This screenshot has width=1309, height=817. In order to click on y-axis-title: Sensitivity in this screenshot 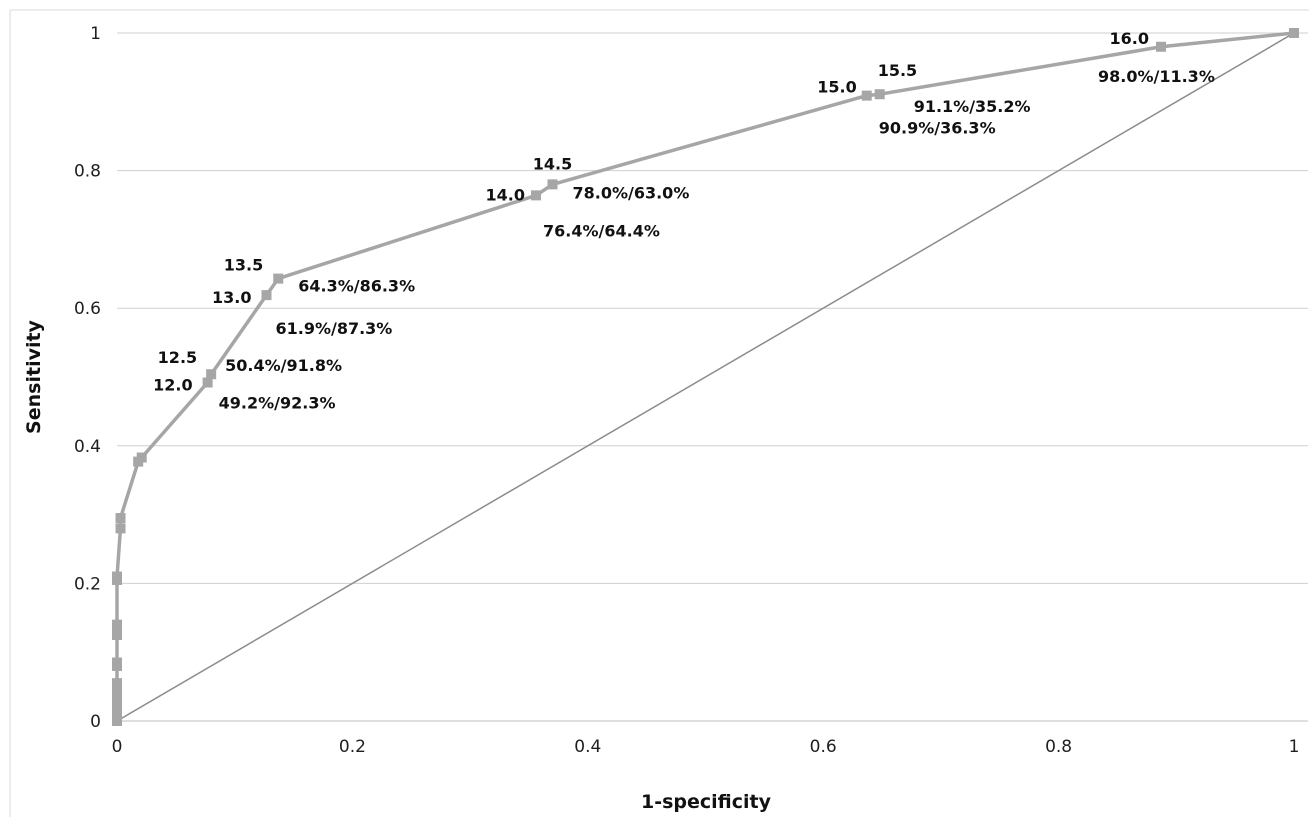, I will do `click(34, 376)`.